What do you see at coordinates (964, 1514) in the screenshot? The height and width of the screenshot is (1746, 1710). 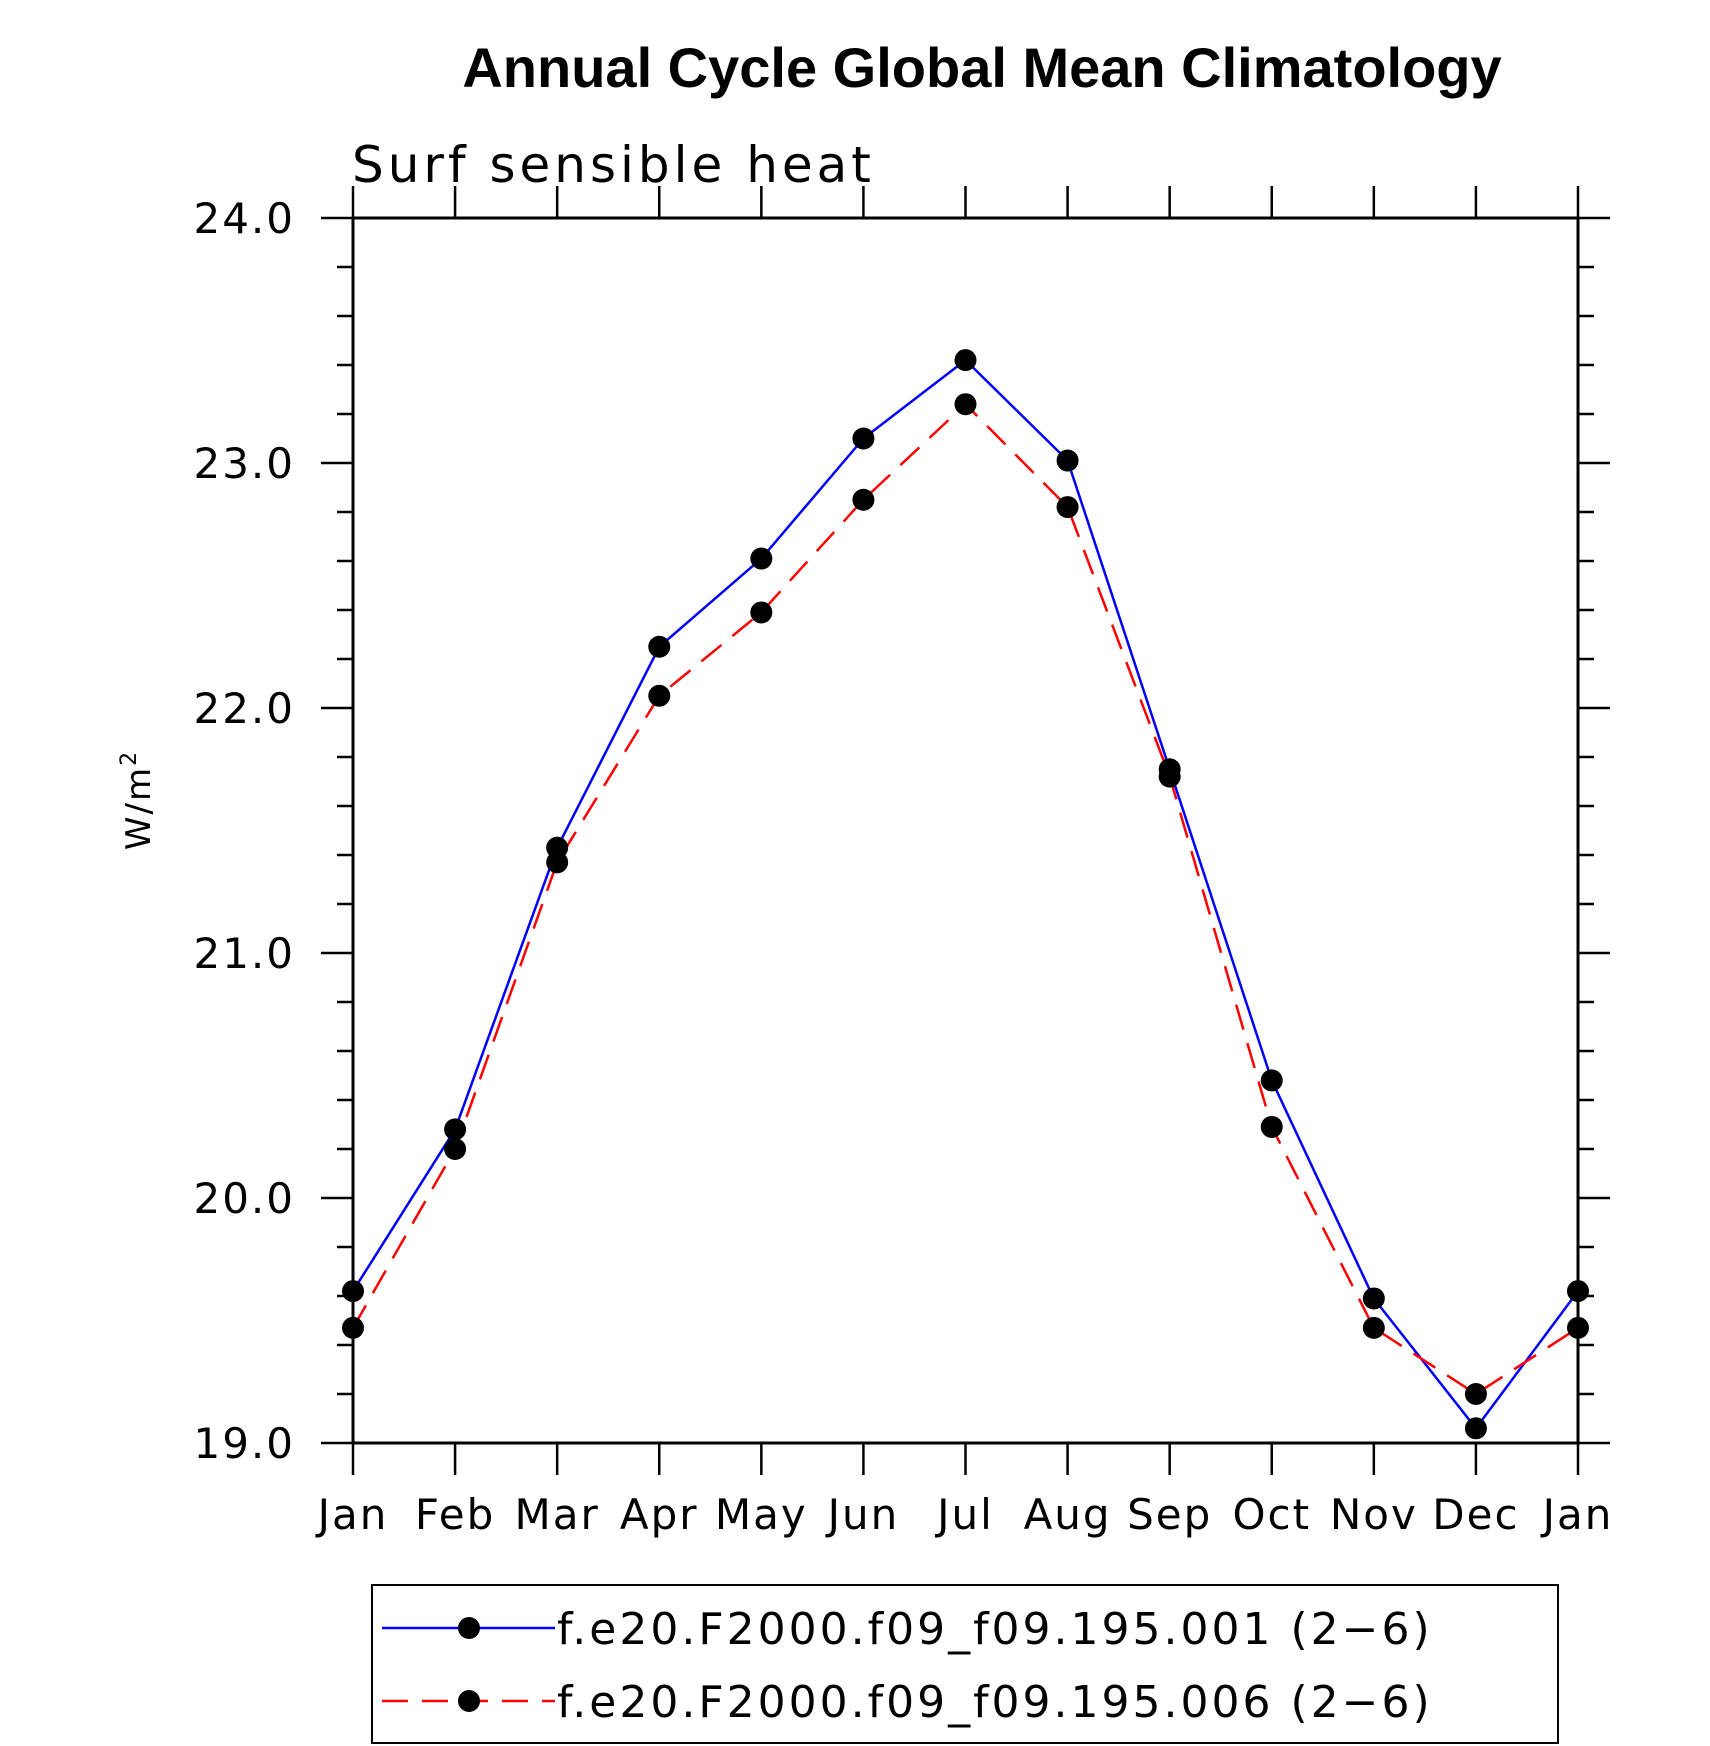 I see `x-tick-label: Jul` at bounding box center [964, 1514].